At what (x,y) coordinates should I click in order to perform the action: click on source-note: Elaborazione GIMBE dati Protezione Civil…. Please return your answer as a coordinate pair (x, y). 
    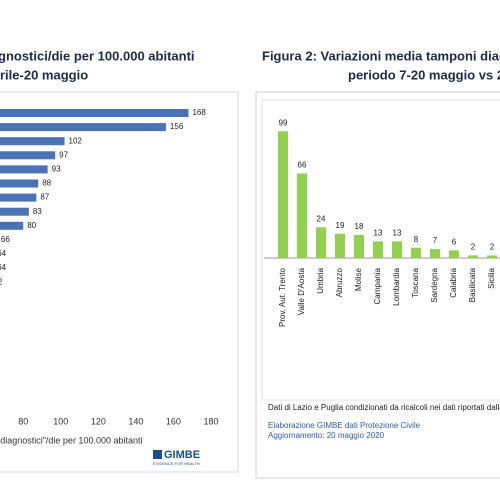
    Looking at the image, I should click on (344, 425).